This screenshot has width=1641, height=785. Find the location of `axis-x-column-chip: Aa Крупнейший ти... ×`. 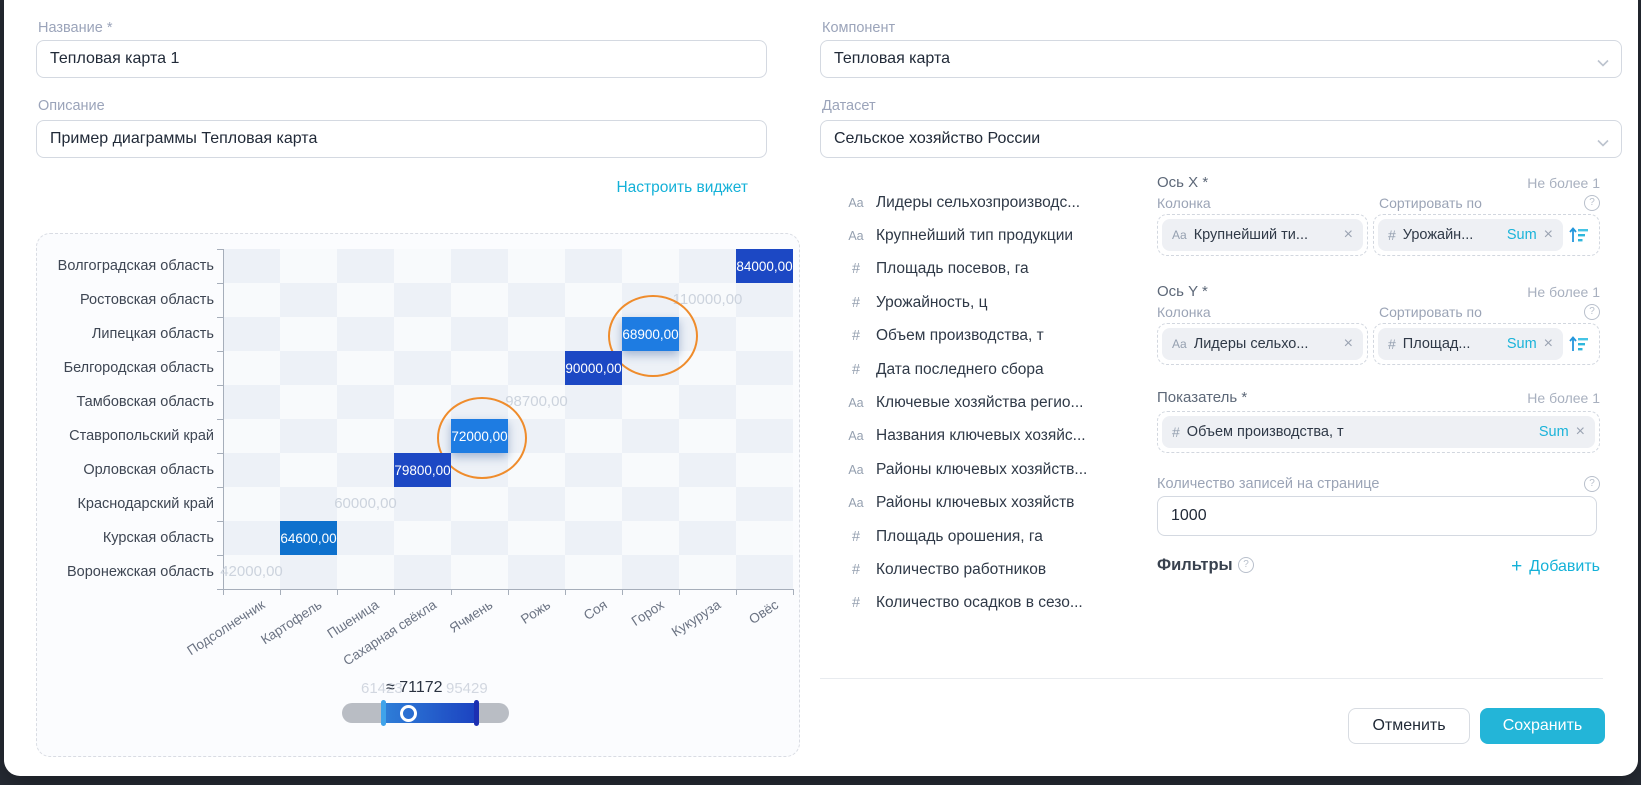

axis-x-column-chip: Aa Крупнейший ти... × is located at coordinates (1262, 235).